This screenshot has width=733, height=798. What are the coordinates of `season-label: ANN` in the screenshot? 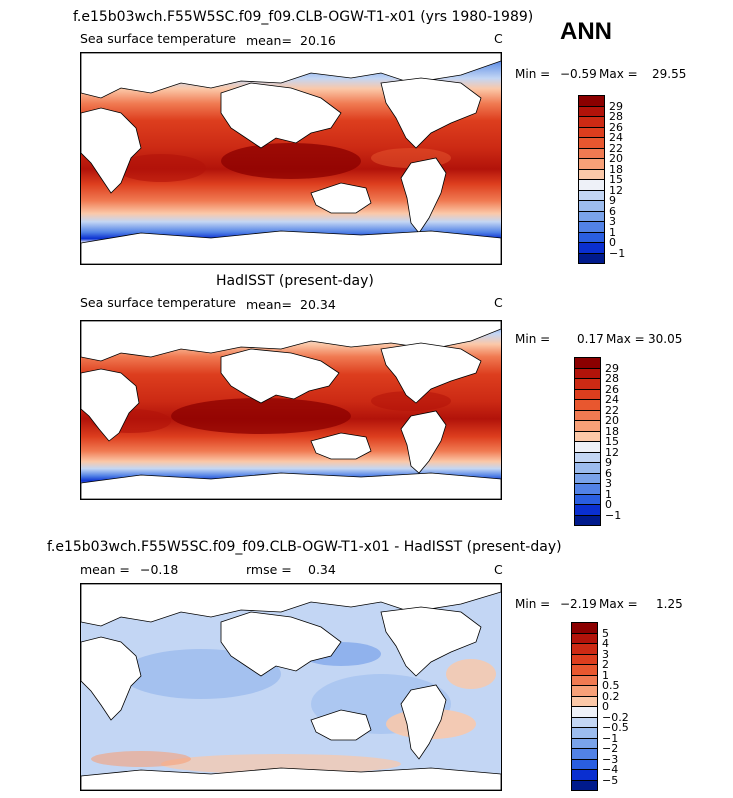 It's located at (586, 31).